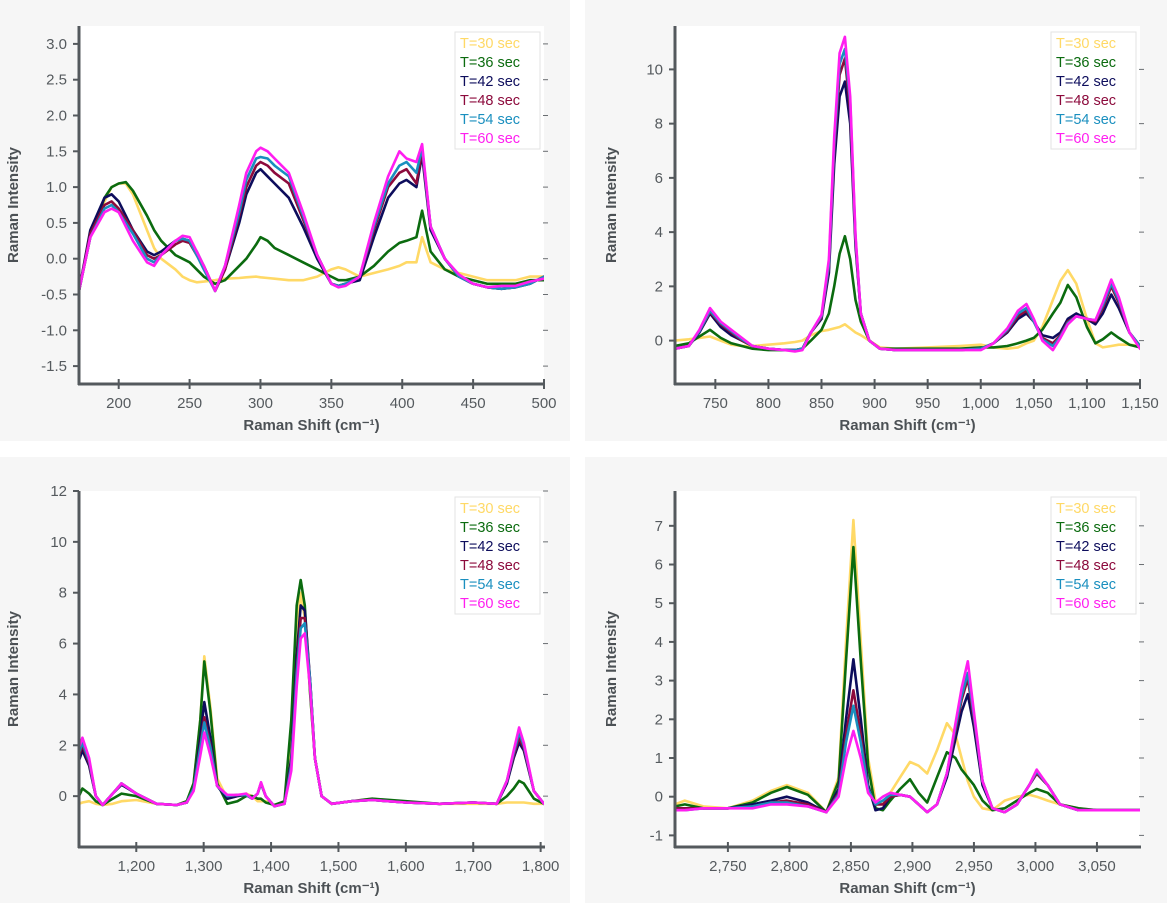 This screenshot has width=1174, height=903. What do you see at coordinates (874, 403) in the screenshot?
I see `x-tick-label: 900` at bounding box center [874, 403].